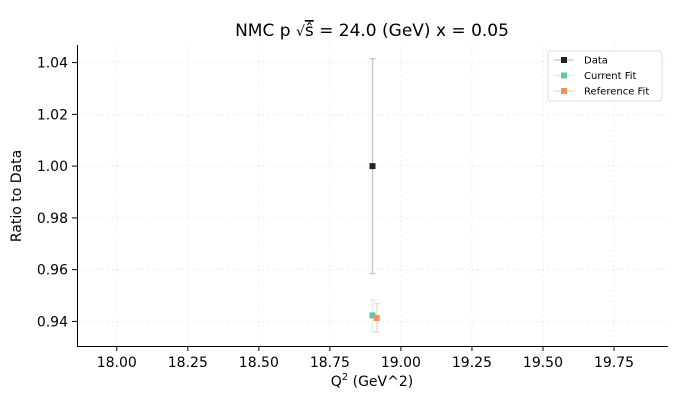  I want to click on y-tick-label: 0.96, so click(52, 271).